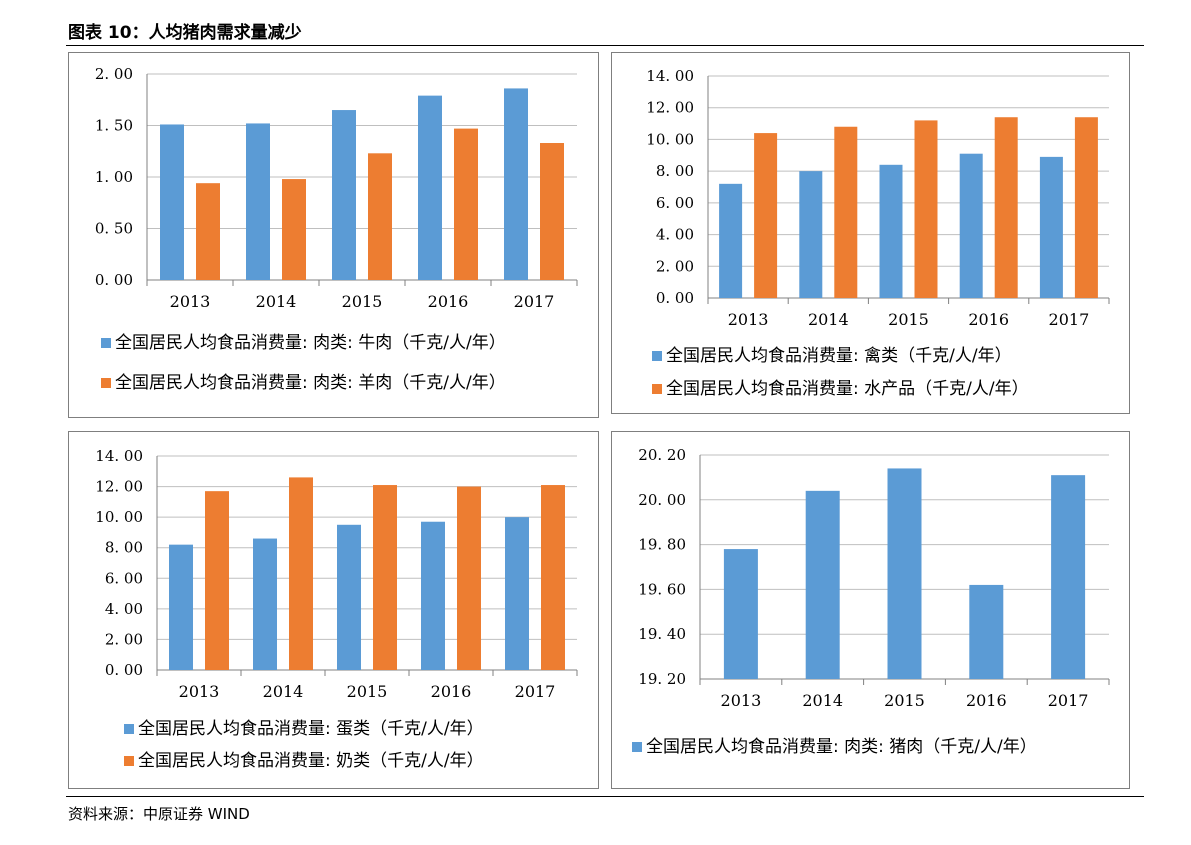 Image resolution: width=1191 pixels, height=845 pixels. I want to click on source-note: 资料来源：中原证券 WIND, so click(159, 814).